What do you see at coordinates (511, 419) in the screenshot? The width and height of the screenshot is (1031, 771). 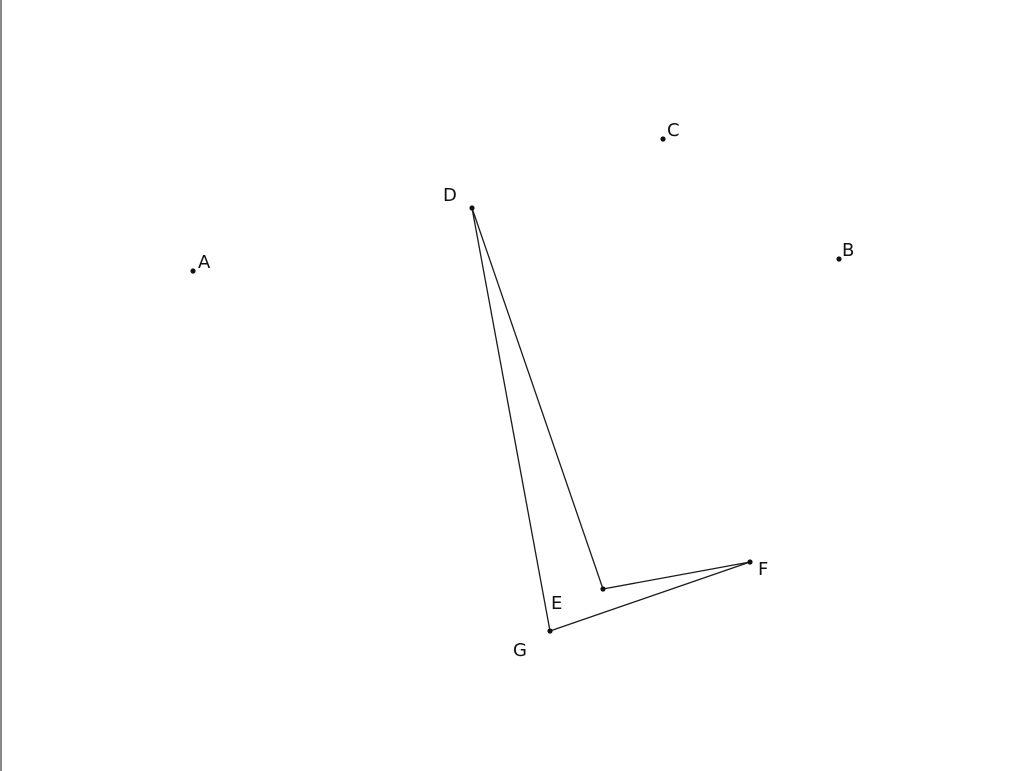 I see `segment-gd` at bounding box center [511, 419].